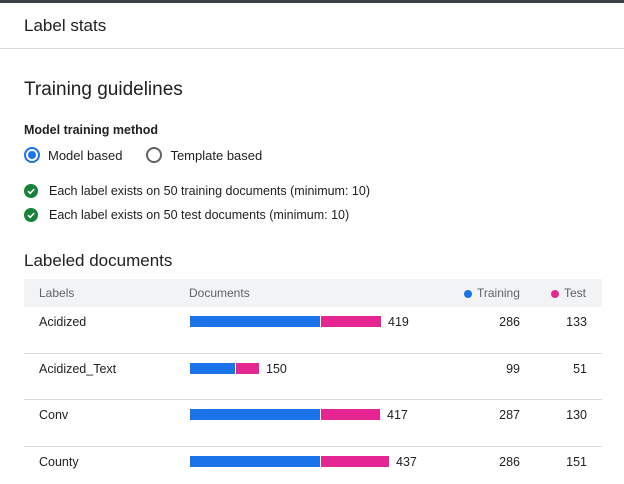  Describe the element at coordinates (32, 155) in the screenshot. I see `radio-checked-icon` at that location.